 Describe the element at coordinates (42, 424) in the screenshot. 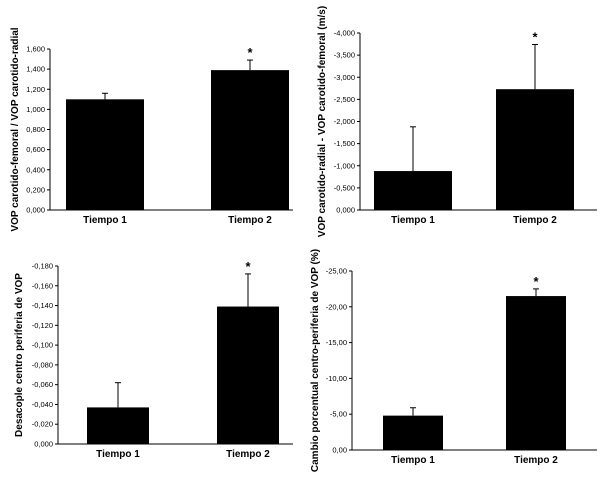

I see `y-tick-label: -0,020` at that location.